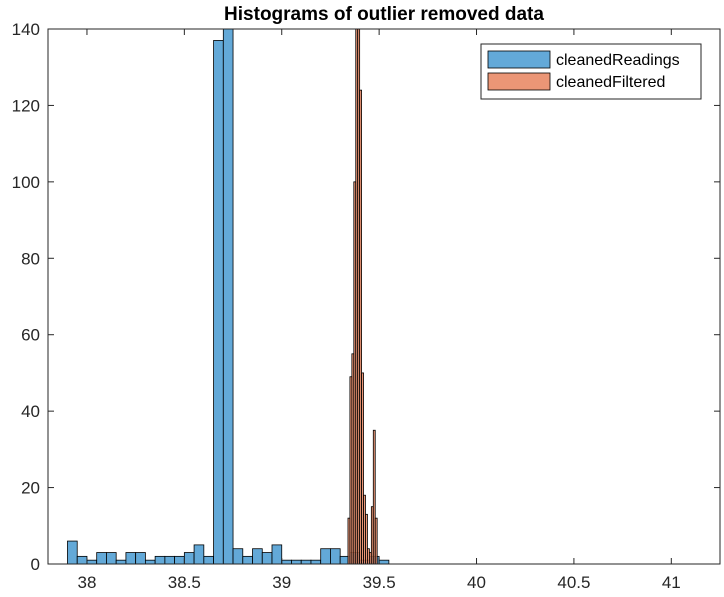 Image resolution: width=724 pixels, height=597 pixels. What do you see at coordinates (26, 105) in the screenshot?
I see `y-tick-label: 120` at bounding box center [26, 105].